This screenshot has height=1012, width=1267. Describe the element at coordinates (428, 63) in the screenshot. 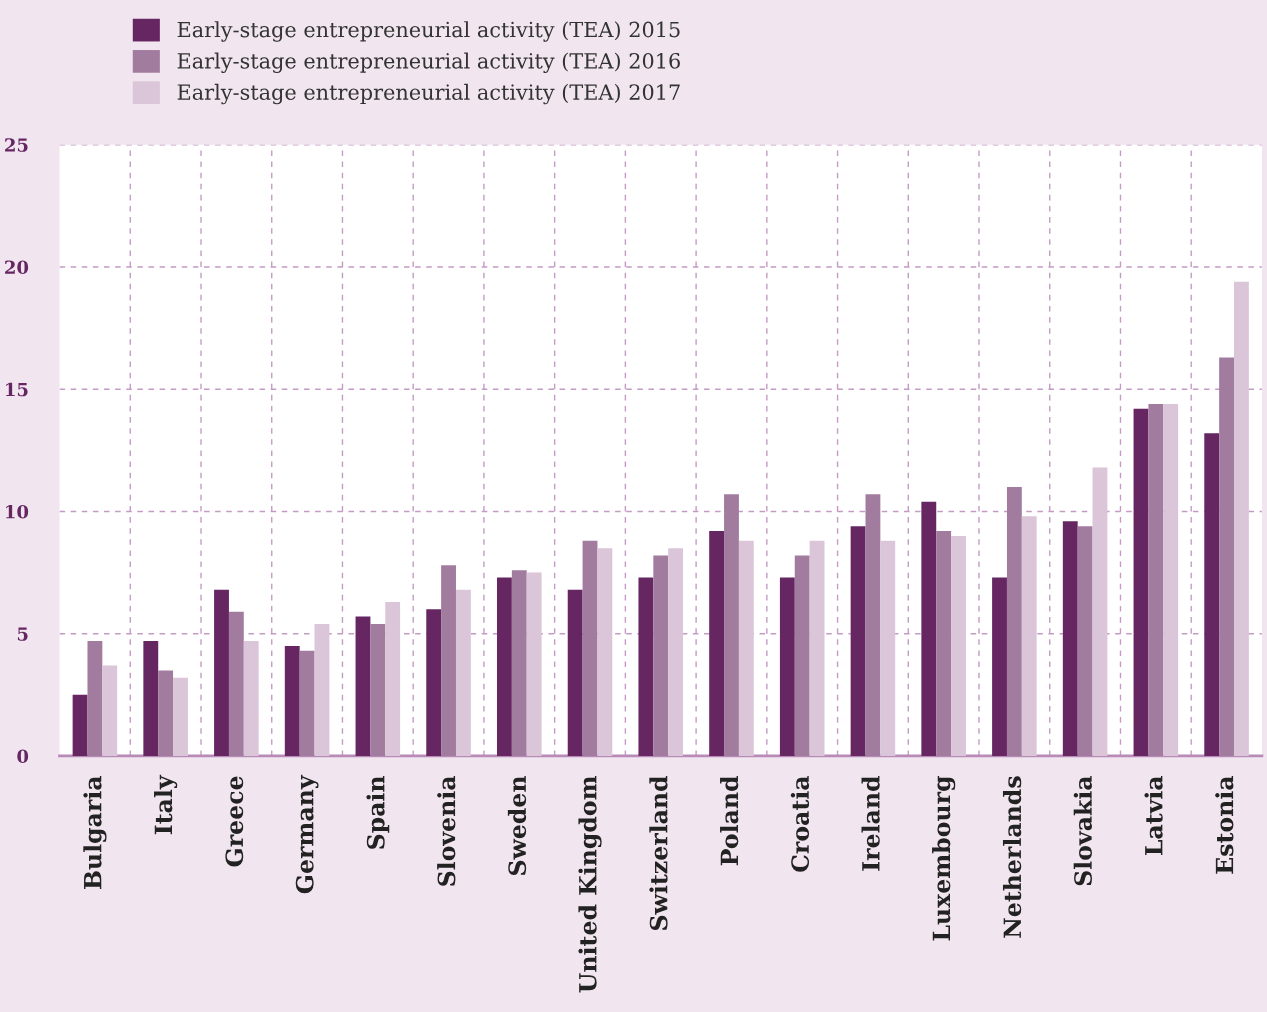

I see `legend-label: Early-stage entrepreneurial activity (TEA) 2016` at that location.